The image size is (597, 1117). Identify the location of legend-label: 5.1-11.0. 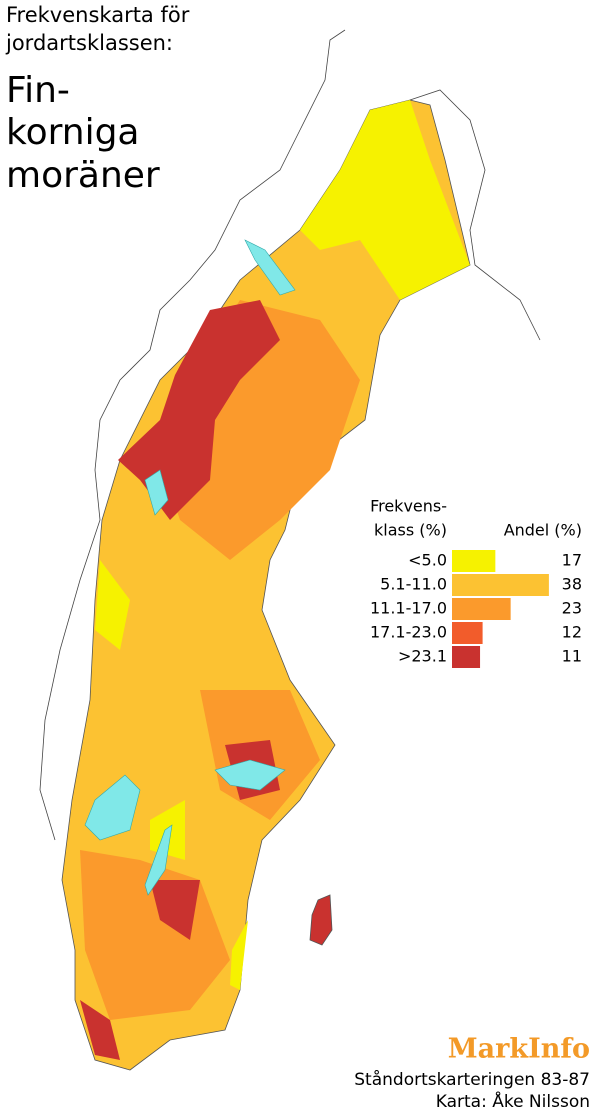
(413, 584).